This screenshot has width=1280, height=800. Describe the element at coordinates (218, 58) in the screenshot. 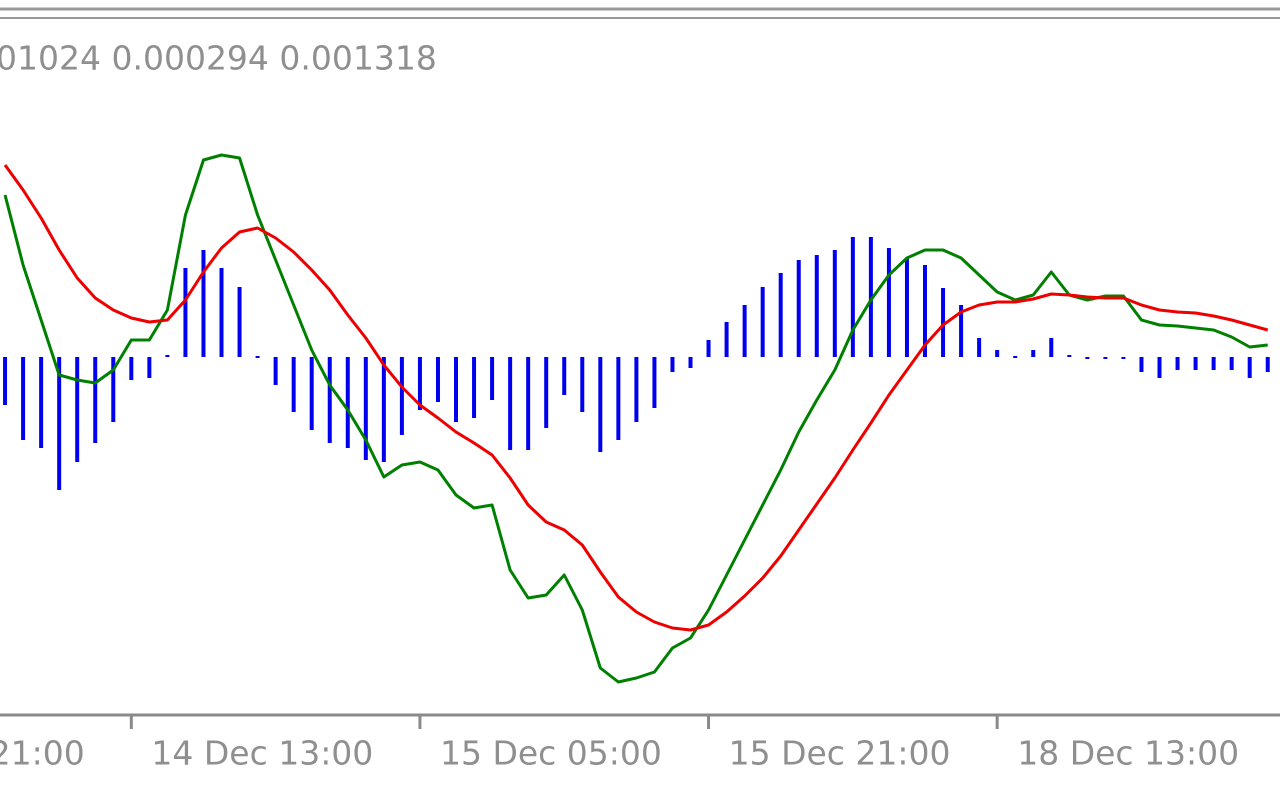

I see `indicator-values: 01024 0.000294 0.001318` at that location.